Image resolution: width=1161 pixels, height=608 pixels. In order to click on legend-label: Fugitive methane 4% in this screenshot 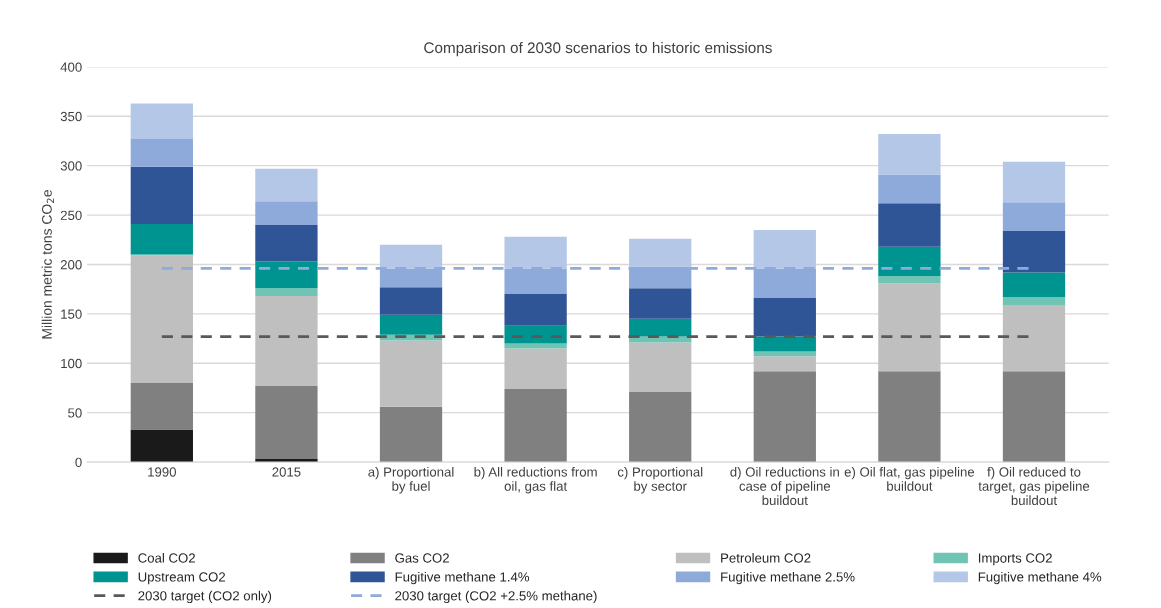, I will do `click(1040, 578)`.